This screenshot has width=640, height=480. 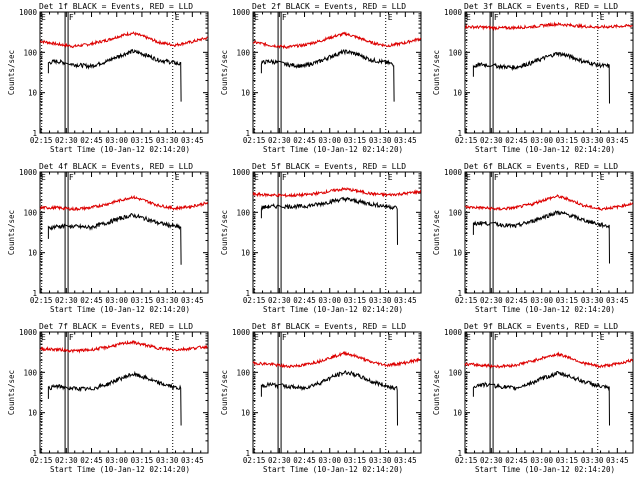 I want to click on chart-title: Det 2f BLACK = Events, RED = LLD, so click(x=329, y=6).